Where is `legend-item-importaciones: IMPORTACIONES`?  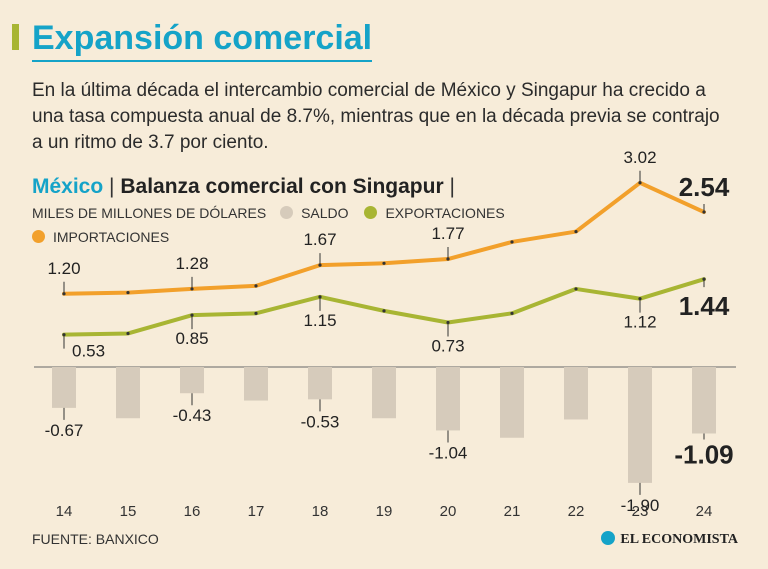 legend-item-importaciones: IMPORTACIONES is located at coordinates (306, 237).